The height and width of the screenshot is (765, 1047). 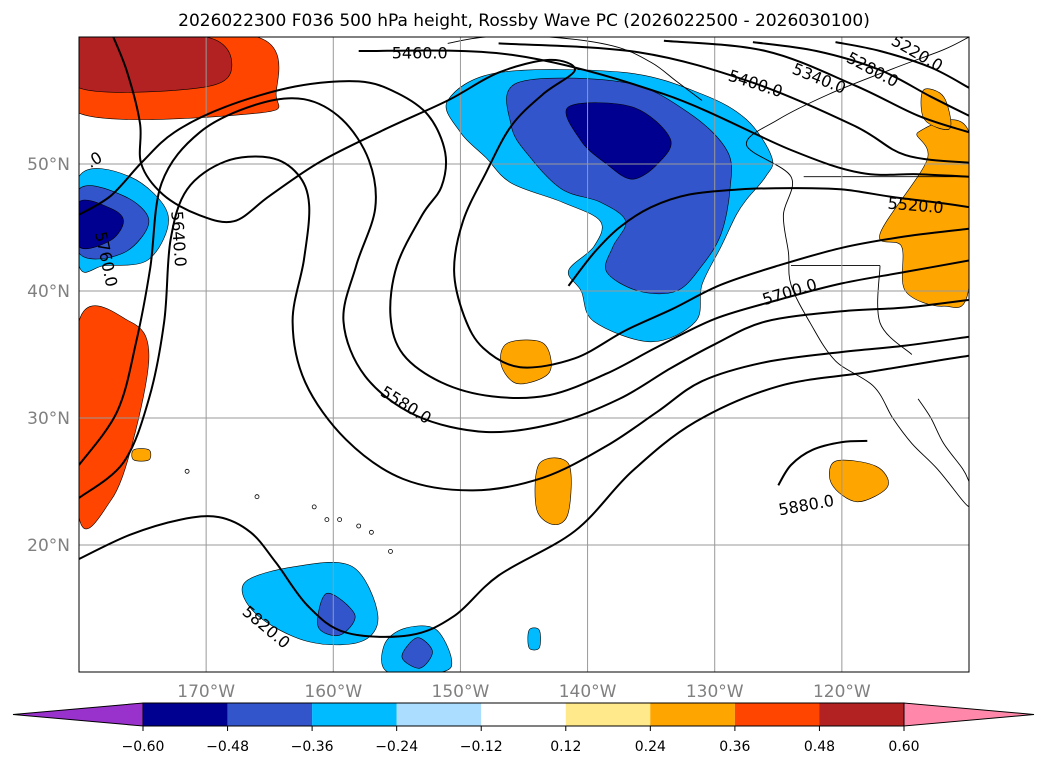 I want to click on y-tick-label: 30°N, so click(x=48, y=419).